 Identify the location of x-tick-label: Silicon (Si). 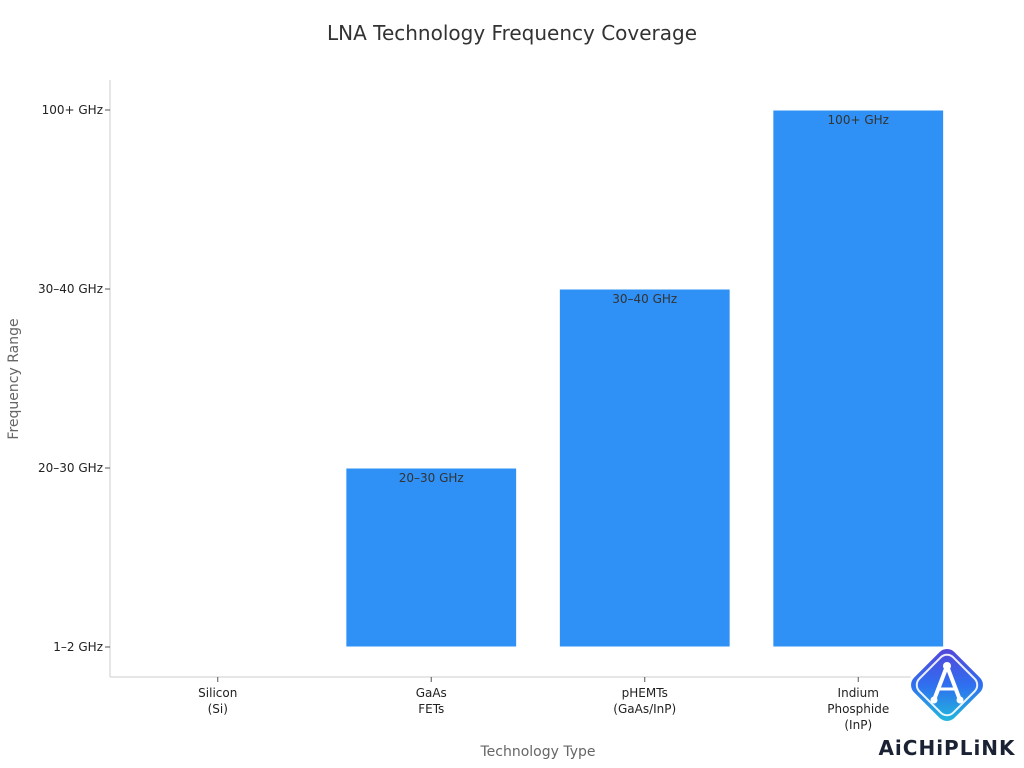
(217, 701).